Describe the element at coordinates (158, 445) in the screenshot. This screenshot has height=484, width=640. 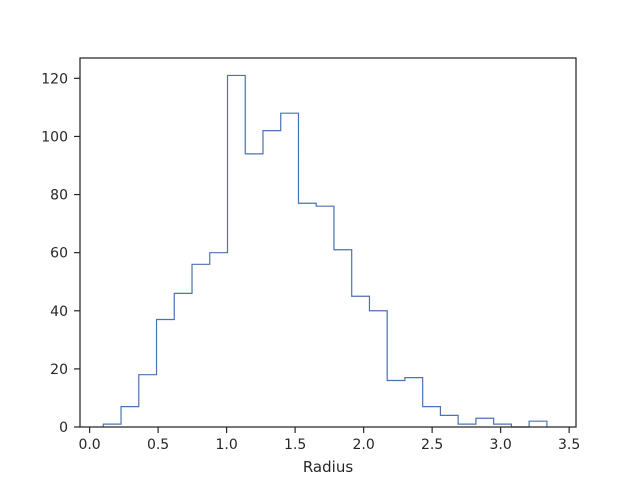
I see `x-tick-label: 0.5` at that location.